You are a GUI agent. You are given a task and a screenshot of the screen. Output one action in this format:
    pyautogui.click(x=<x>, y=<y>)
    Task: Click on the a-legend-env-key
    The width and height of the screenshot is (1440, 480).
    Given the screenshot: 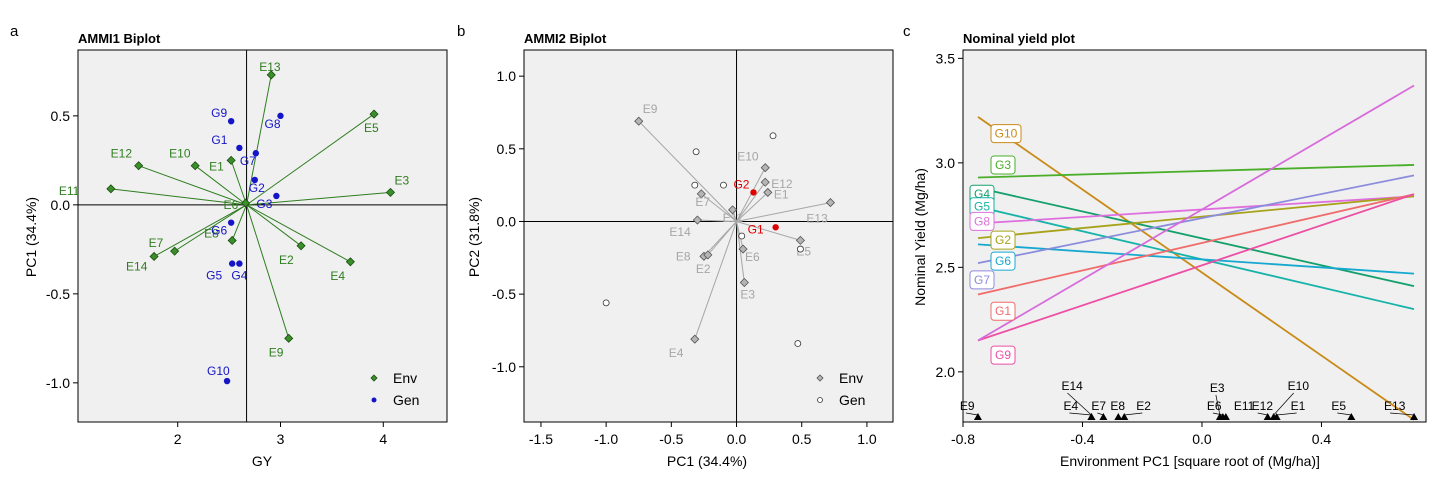 What is the action you would take?
    pyautogui.click(x=374, y=378)
    